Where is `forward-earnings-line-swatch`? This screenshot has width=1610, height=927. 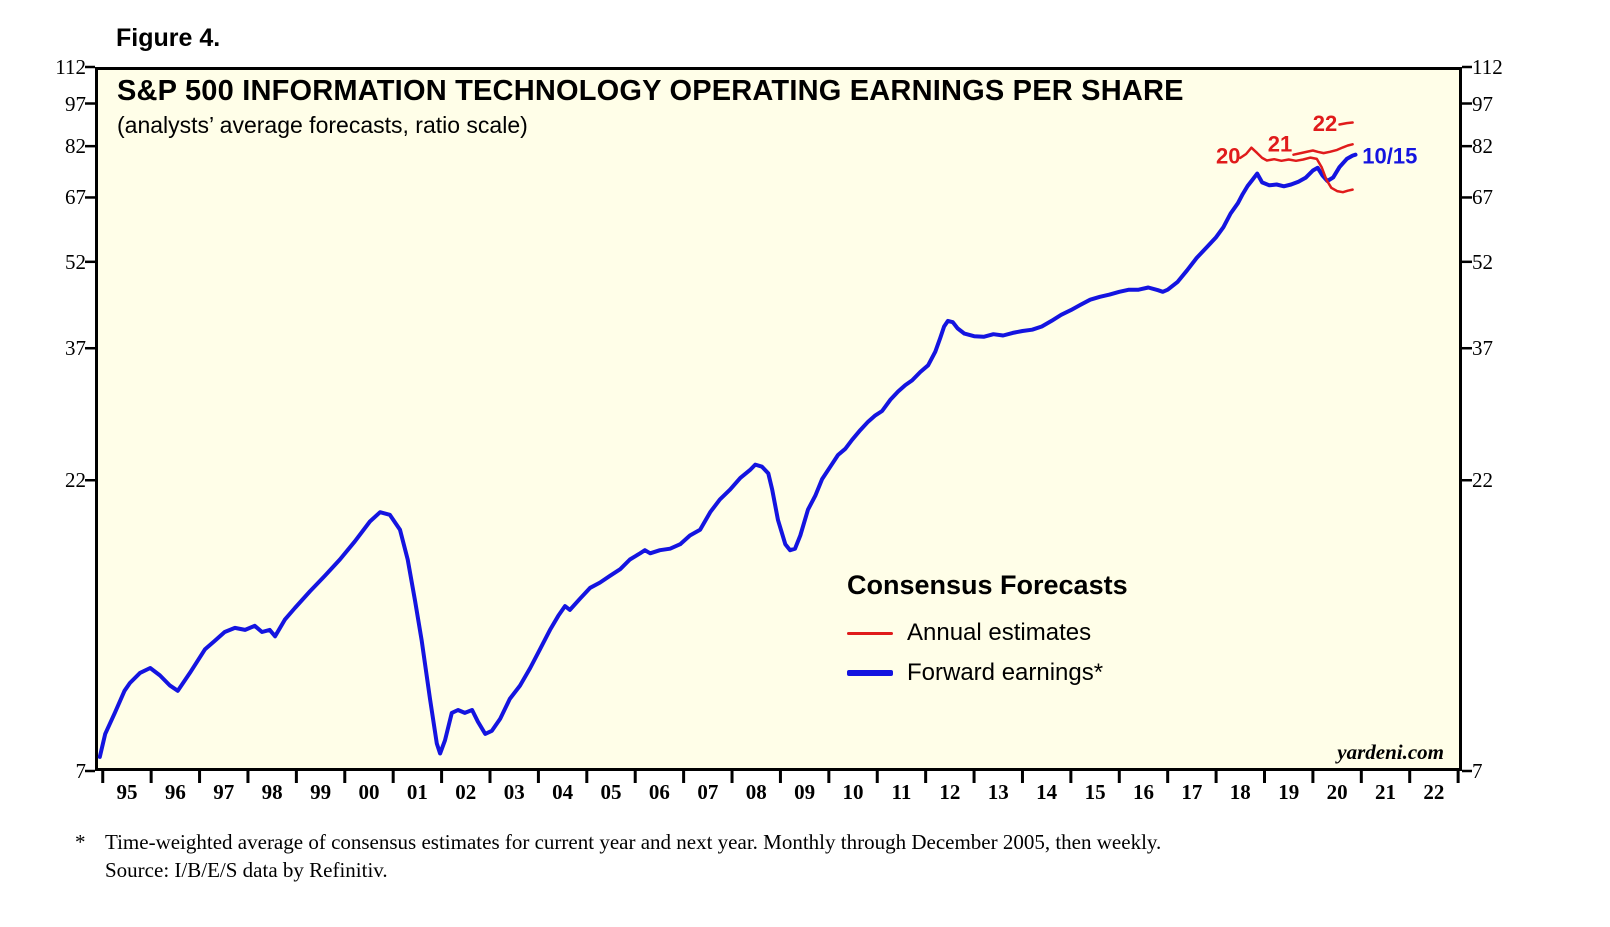 forward-earnings-line-swatch is located at coordinates (870, 673).